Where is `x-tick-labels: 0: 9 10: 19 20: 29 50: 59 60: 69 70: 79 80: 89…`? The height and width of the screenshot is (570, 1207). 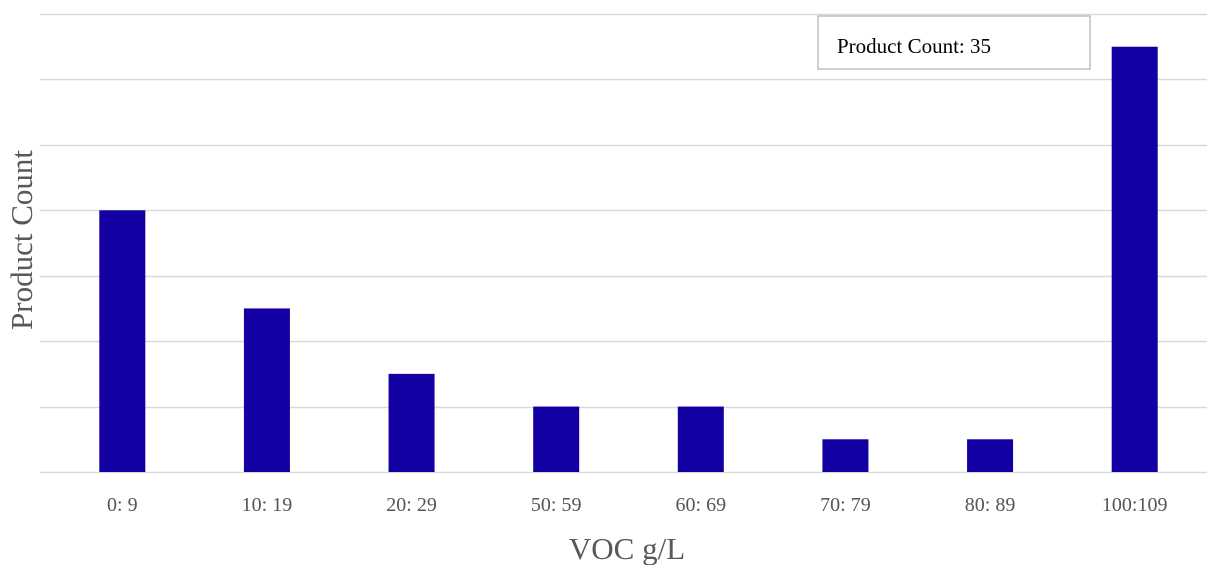
x-tick-labels: 0: 9 10: 19 20: 29 50: 59 60: 69 70: 79 80: 89… is located at coordinates (637, 505).